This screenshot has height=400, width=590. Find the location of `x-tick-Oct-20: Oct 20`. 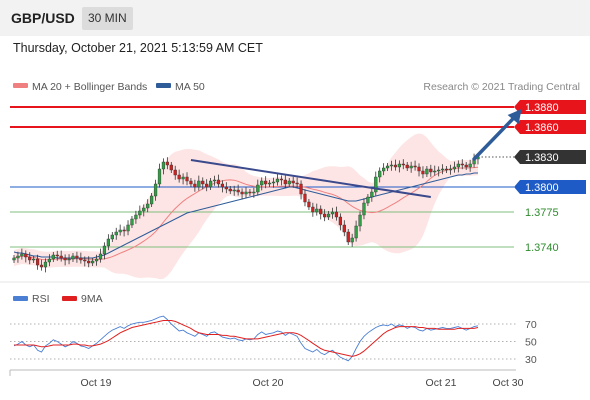

x-tick-Oct-20: Oct 20 is located at coordinates (268, 383).